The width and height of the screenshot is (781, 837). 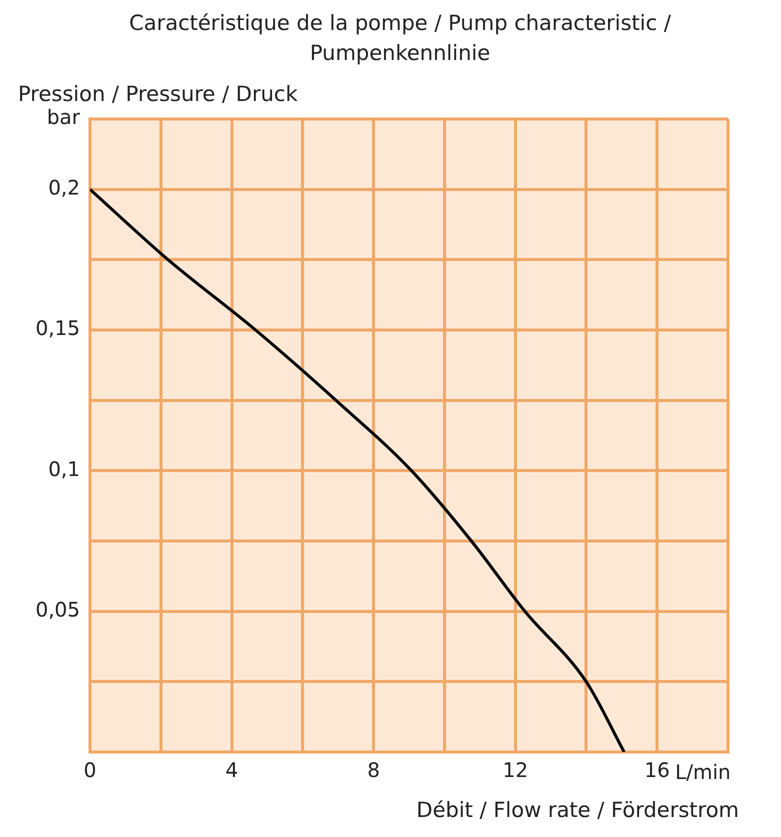 What do you see at coordinates (515, 770) in the screenshot?
I see `x-tick-label: 12` at bounding box center [515, 770].